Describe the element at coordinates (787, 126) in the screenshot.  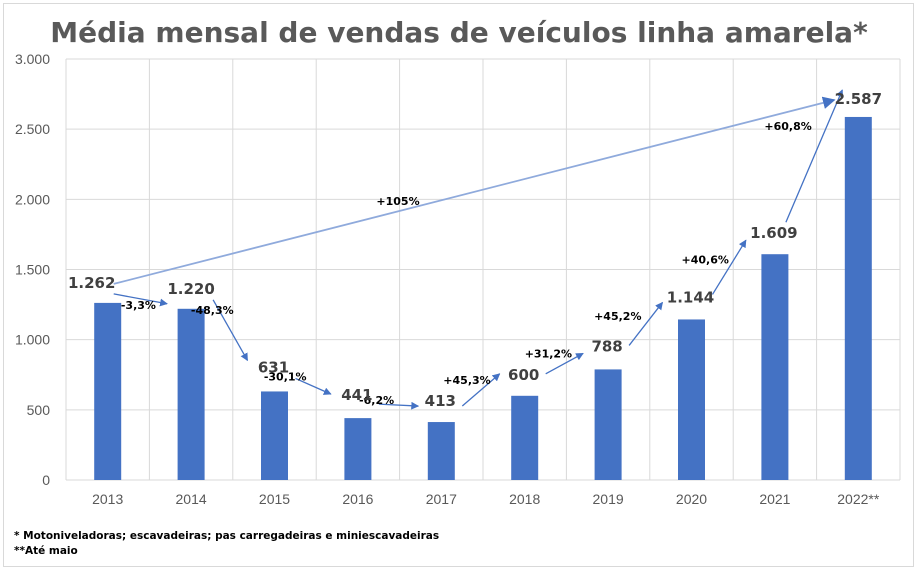
I see `change-label: +60,8%` at that location.